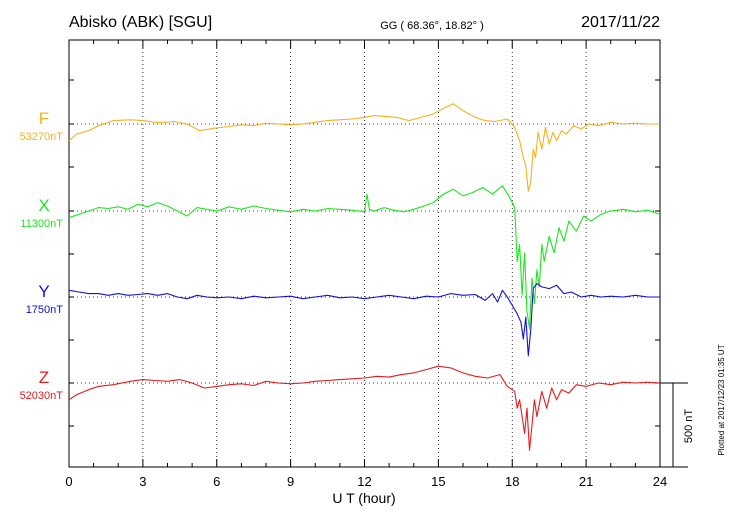 Image resolution: width=730 pixels, height=520 pixels. What do you see at coordinates (43, 291) in the screenshot?
I see `series-name-y: Y` at bounding box center [43, 291].